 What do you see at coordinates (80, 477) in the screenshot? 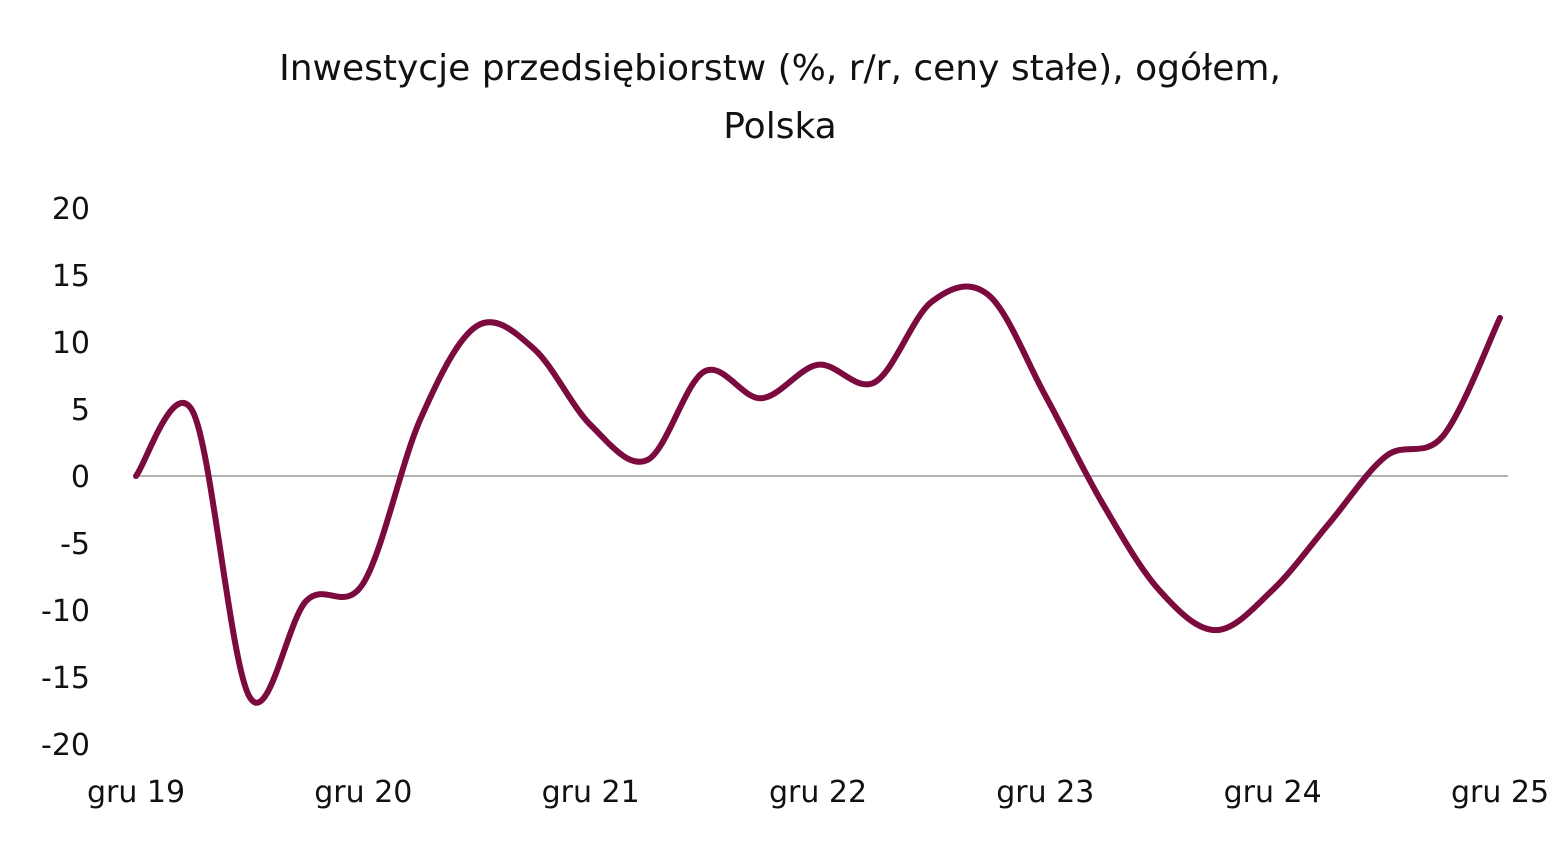
I see `y-tick-label: 0` at bounding box center [80, 477].